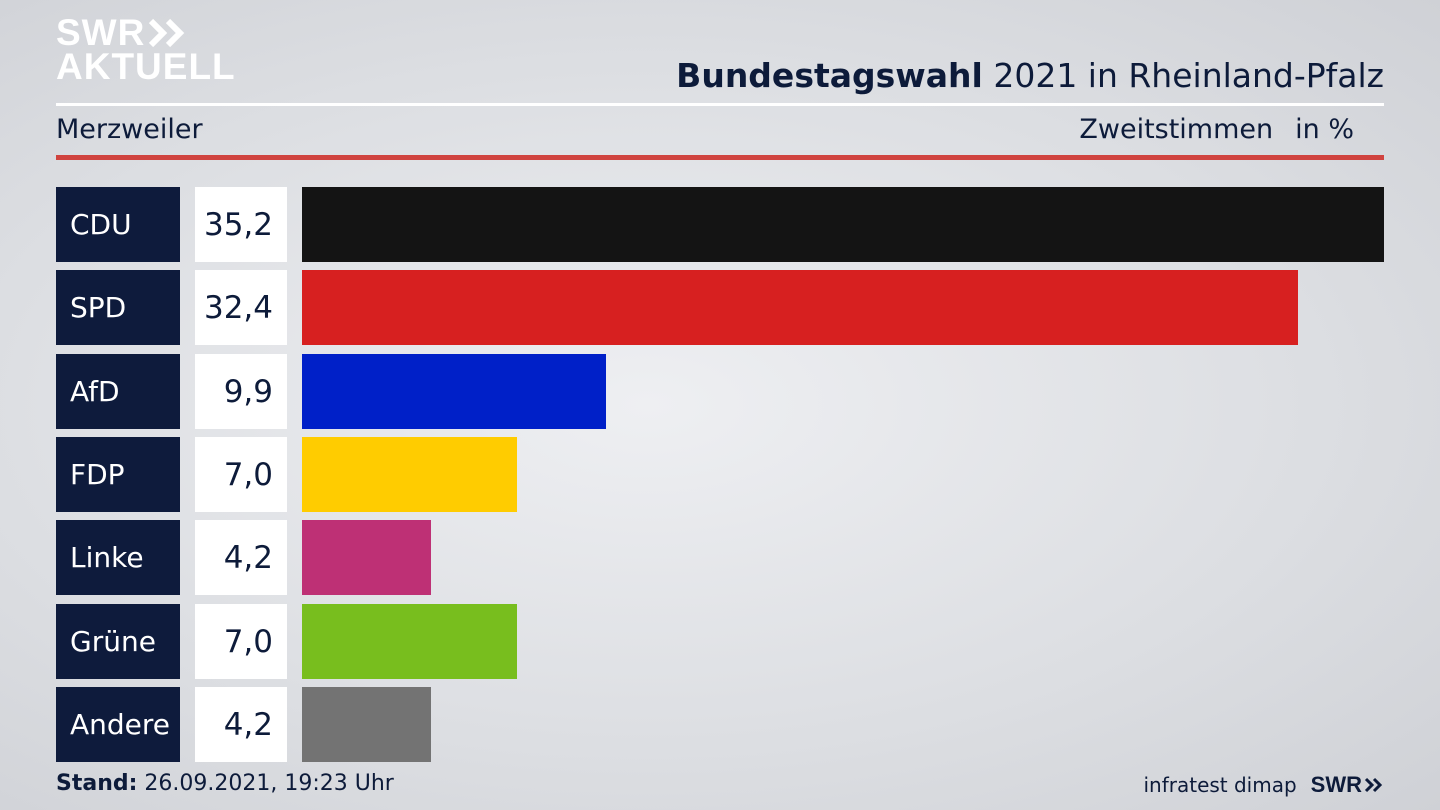 This screenshot has height=810, width=1440. What do you see at coordinates (720, 104) in the screenshot?
I see `header-divider` at bounding box center [720, 104].